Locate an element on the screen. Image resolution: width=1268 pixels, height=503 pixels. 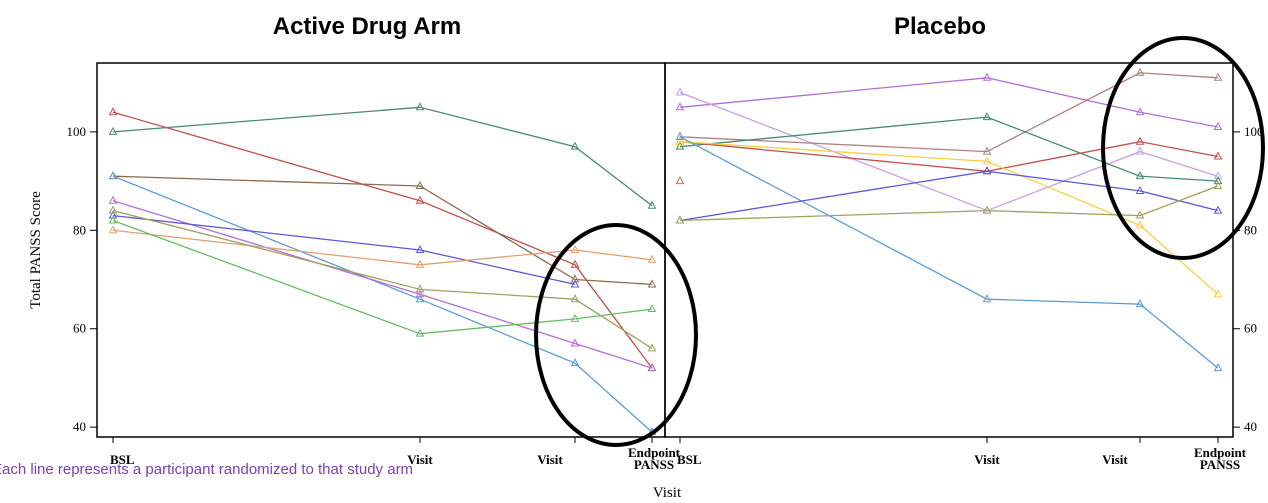
y-tick-label-left: 80 is located at coordinates (79, 229).